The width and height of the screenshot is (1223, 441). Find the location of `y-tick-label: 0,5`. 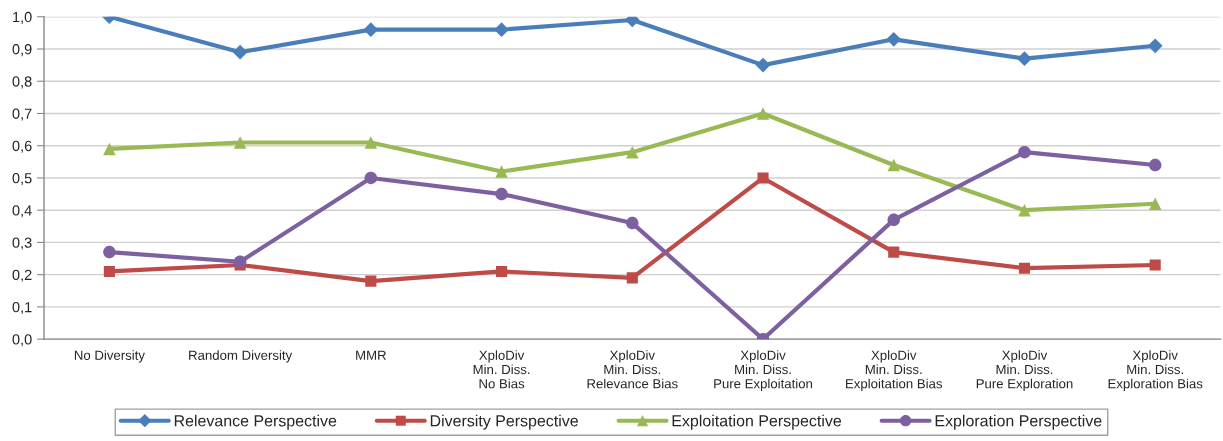

y-tick-label: 0,5 is located at coordinates (22, 179).